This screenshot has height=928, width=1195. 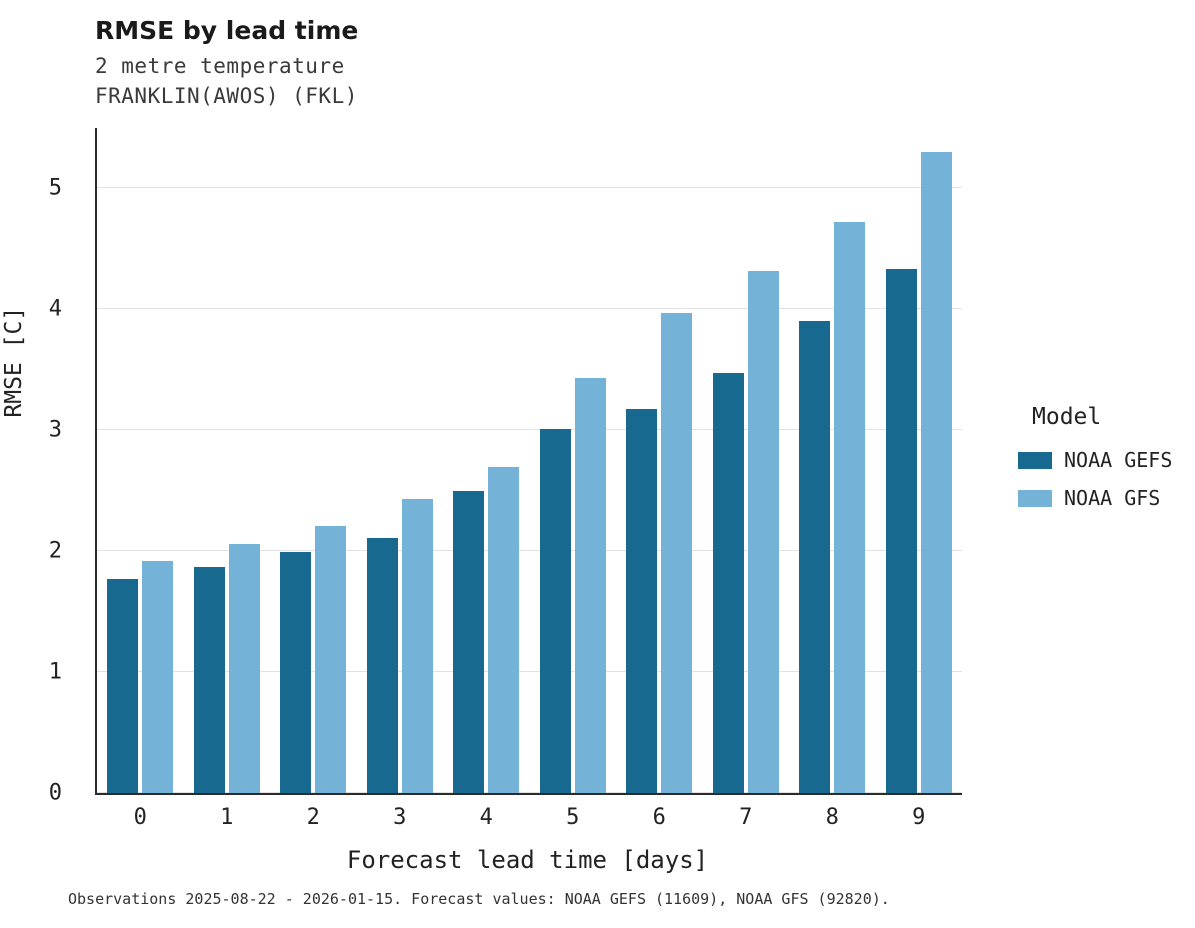 I want to click on bar-group: 0, so click(x=140, y=479).